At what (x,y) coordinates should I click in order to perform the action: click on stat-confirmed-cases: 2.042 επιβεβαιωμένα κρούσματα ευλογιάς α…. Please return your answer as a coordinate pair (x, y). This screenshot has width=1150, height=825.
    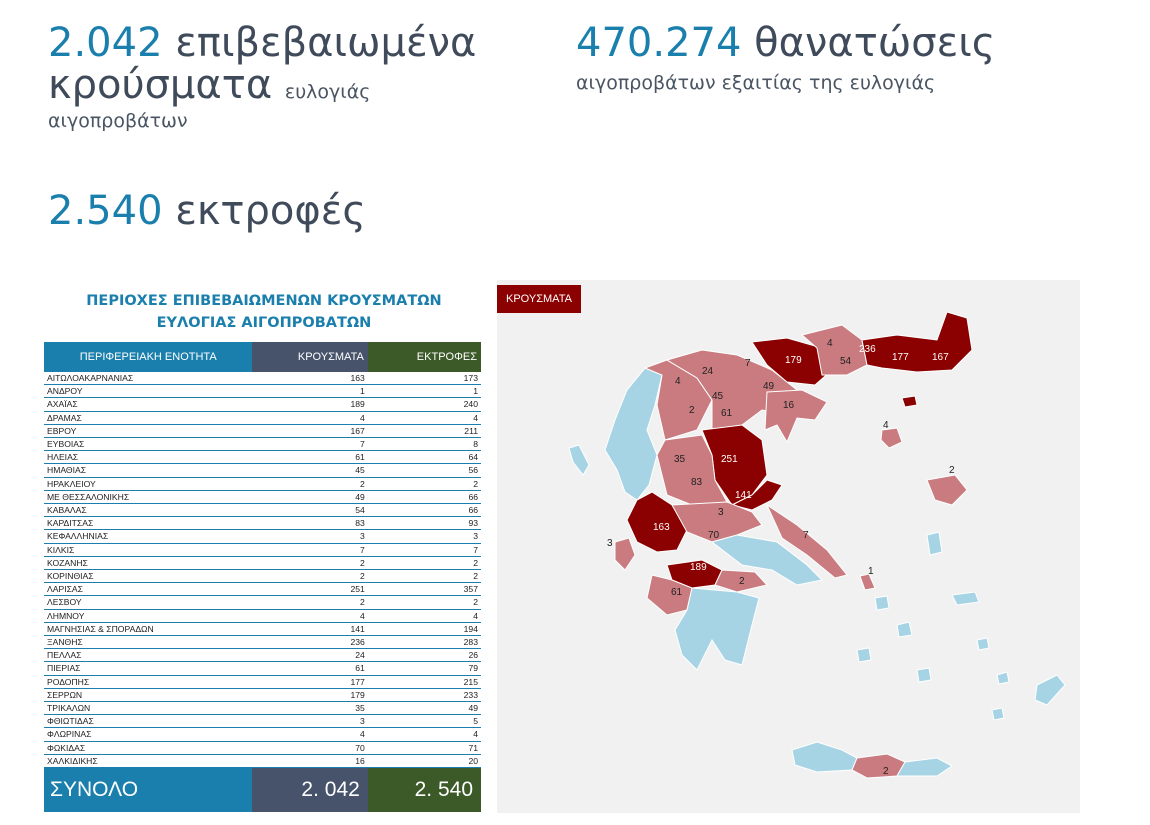
    Looking at the image, I should click on (288, 77).